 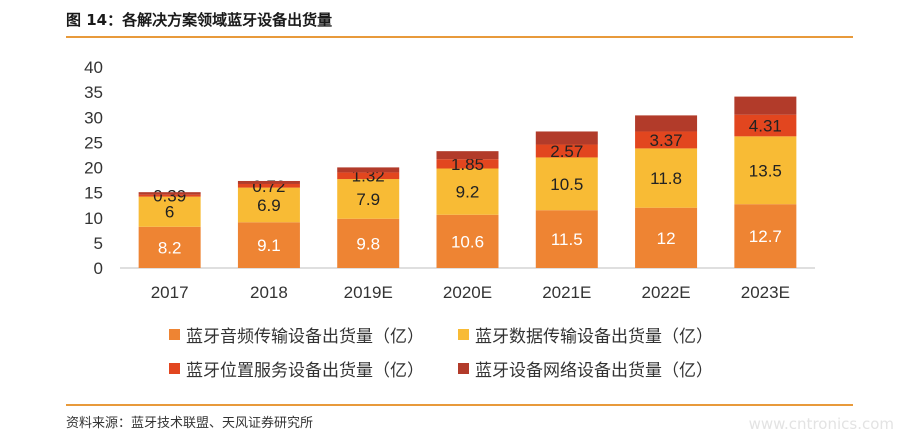 What do you see at coordinates (459, 405) in the screenshot?
I see `source-rule` at bounding box center [459, 405].